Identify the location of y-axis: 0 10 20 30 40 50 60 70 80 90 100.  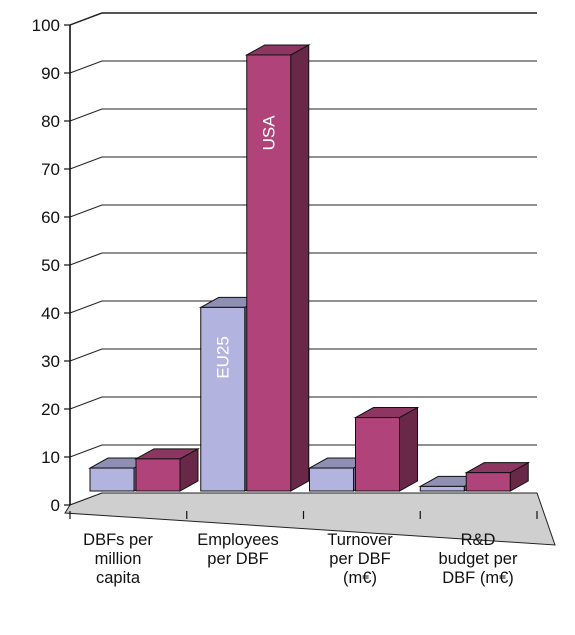
(51, 265).